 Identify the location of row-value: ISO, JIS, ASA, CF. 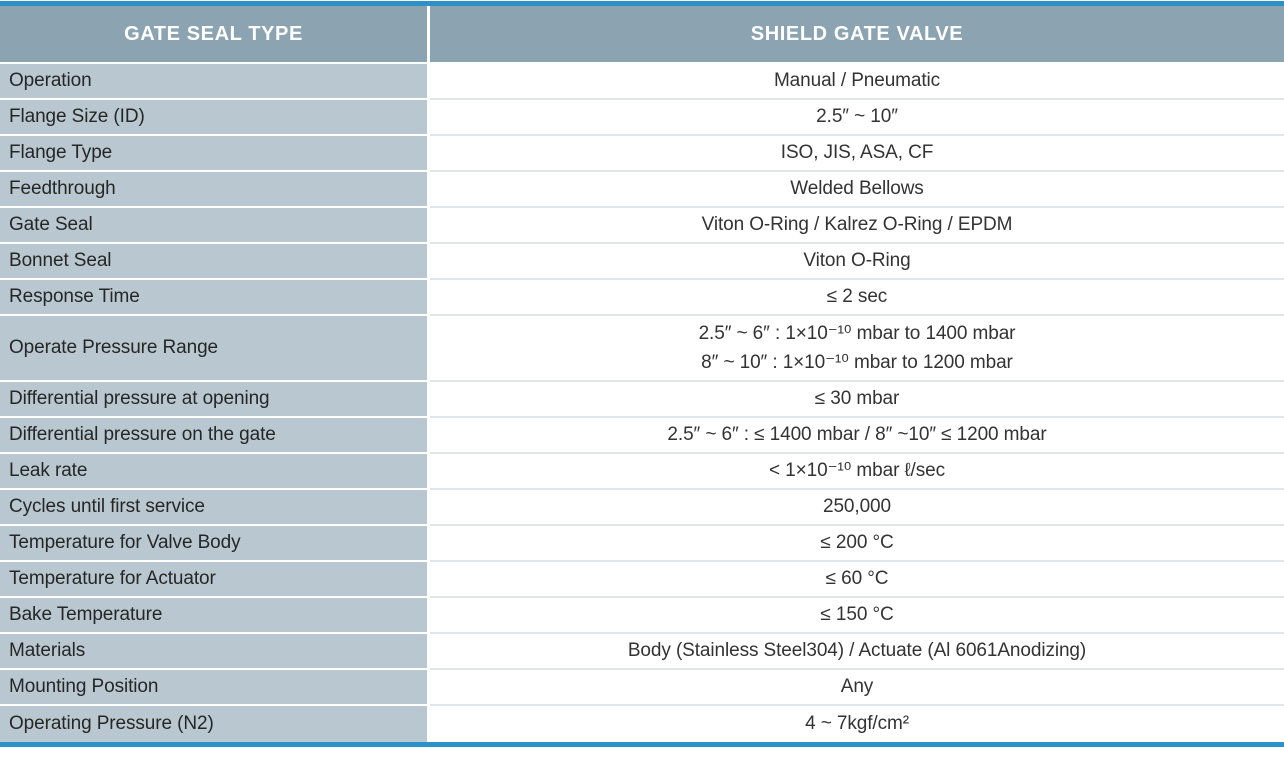
(857, 154).